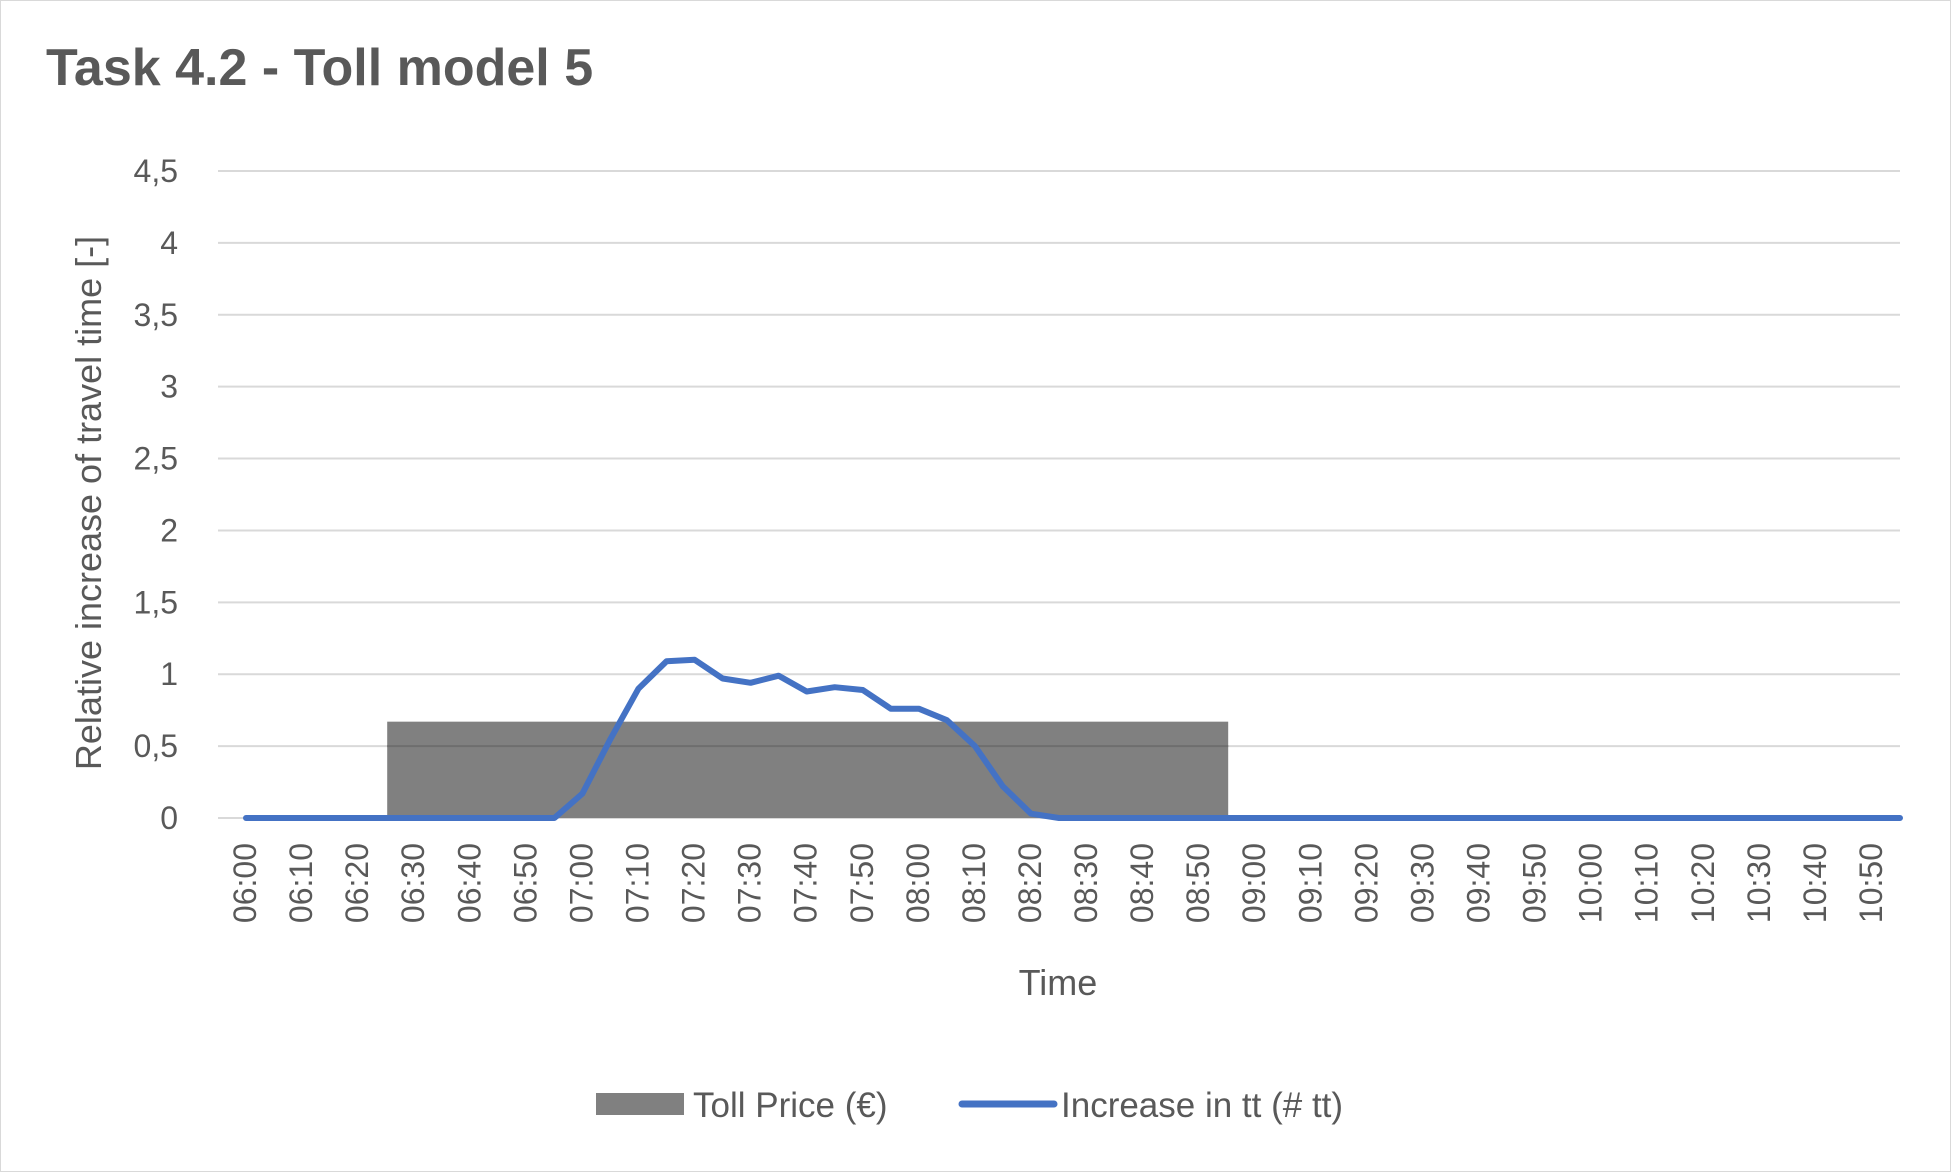 Image resolution: width=1951 pixels, height=1172 pixels. I want to click on bar-series, so click(808, 769).